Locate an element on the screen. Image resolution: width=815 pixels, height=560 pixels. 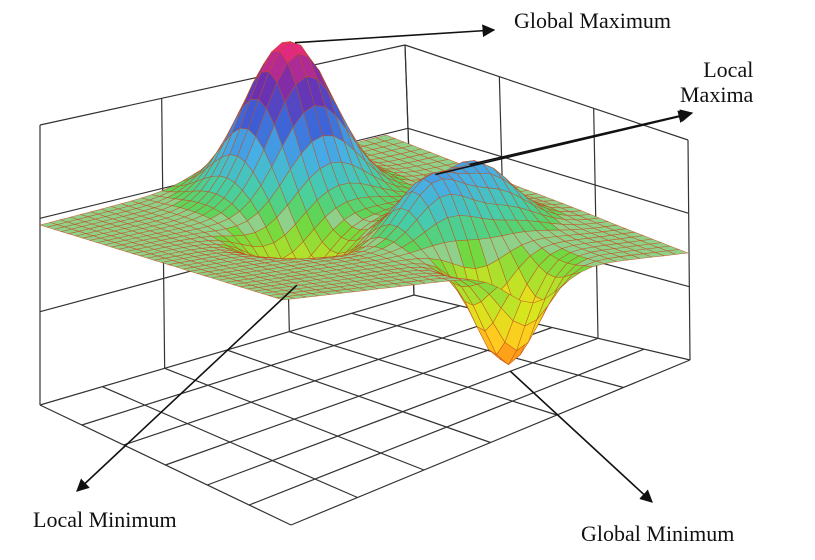
global-minimum-label: Global Minimum is located at coordinates (658, 533).